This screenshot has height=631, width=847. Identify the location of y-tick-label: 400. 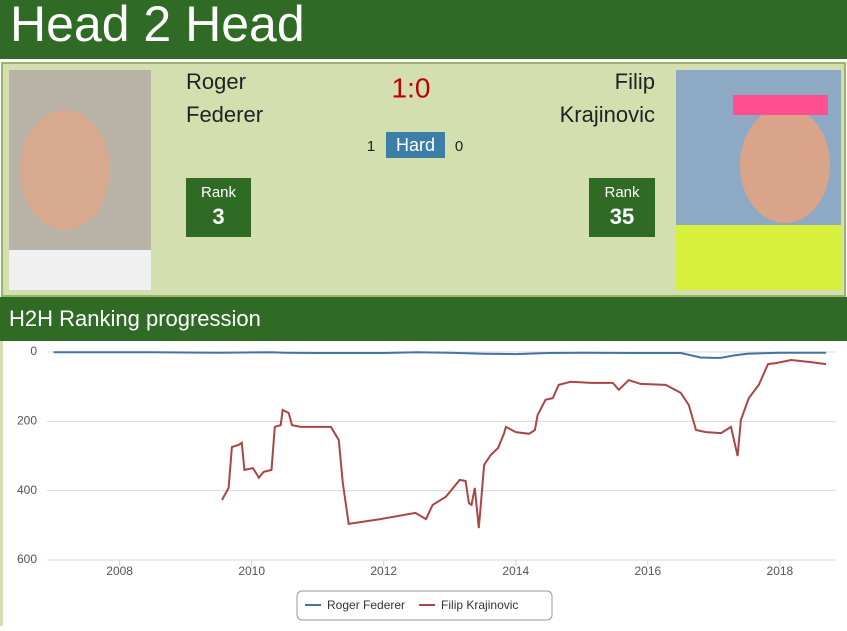
(27, 490).